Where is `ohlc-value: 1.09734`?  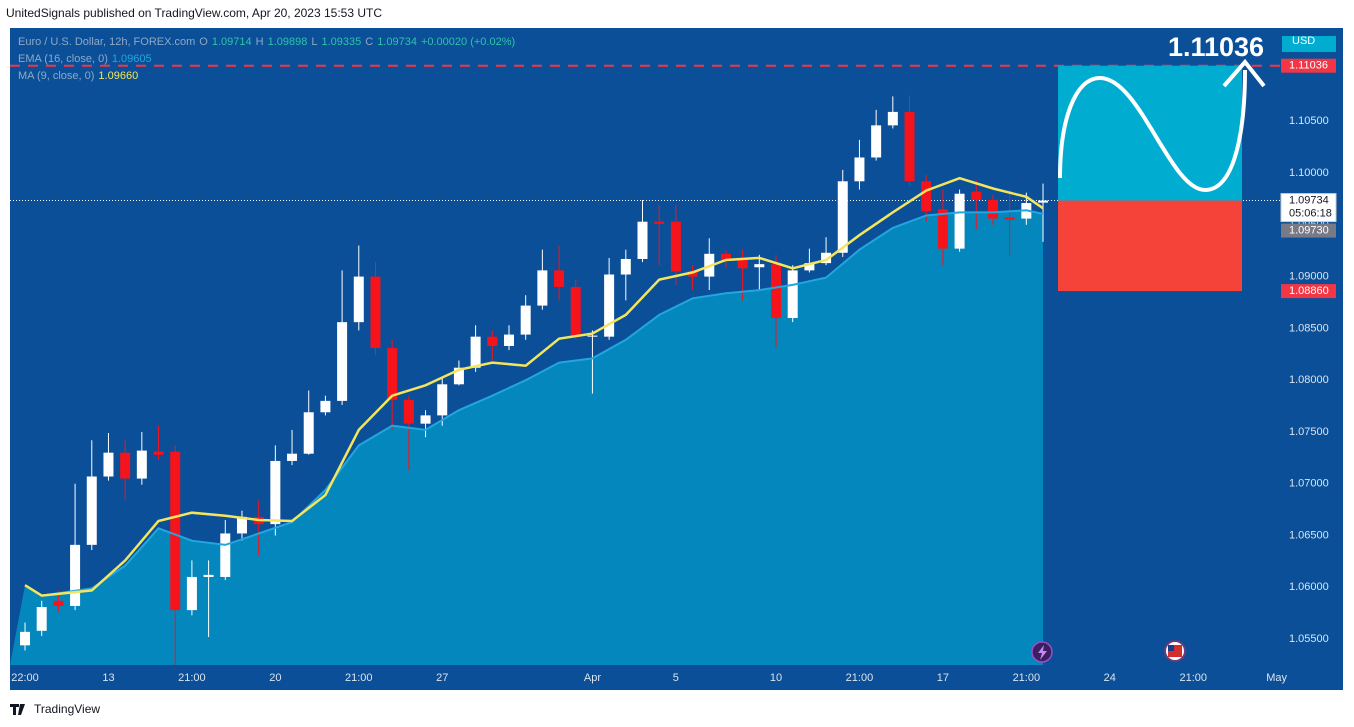 ohlc-value: 1.09734 is located at coordinates (397, 42).